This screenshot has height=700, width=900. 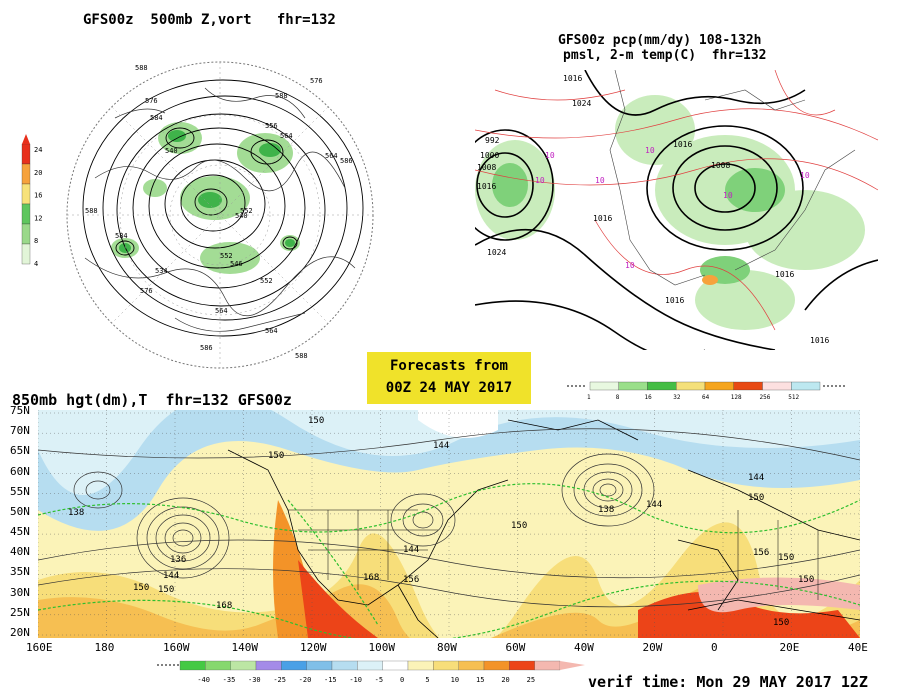 What do you see at coordinates (665, 55) in the screenshot?
I see `precip-panel-title-line2: pmsl, 2-m temp(C) fhr=132` at bounding box center [665, 55].